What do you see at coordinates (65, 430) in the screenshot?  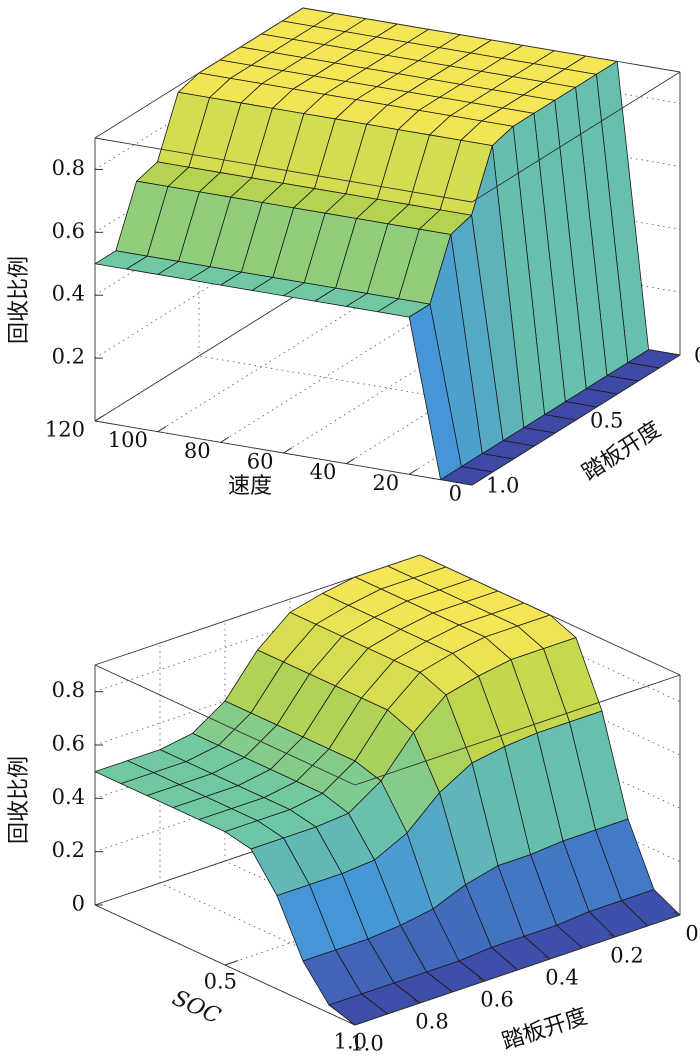 I see `x-tick-label: 120` at bounding box center [65, 430].